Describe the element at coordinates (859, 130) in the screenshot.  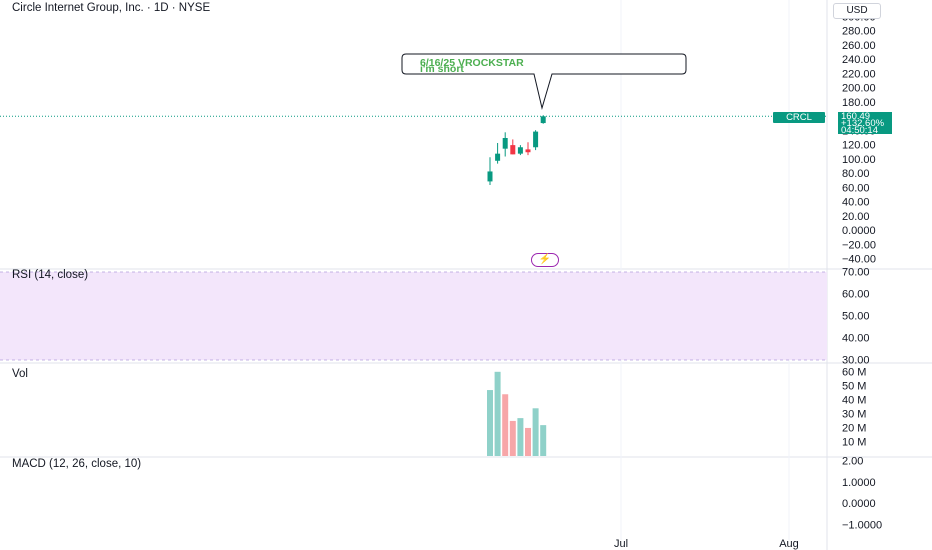
I see `bar-countdown: 04:50:14` at that location.